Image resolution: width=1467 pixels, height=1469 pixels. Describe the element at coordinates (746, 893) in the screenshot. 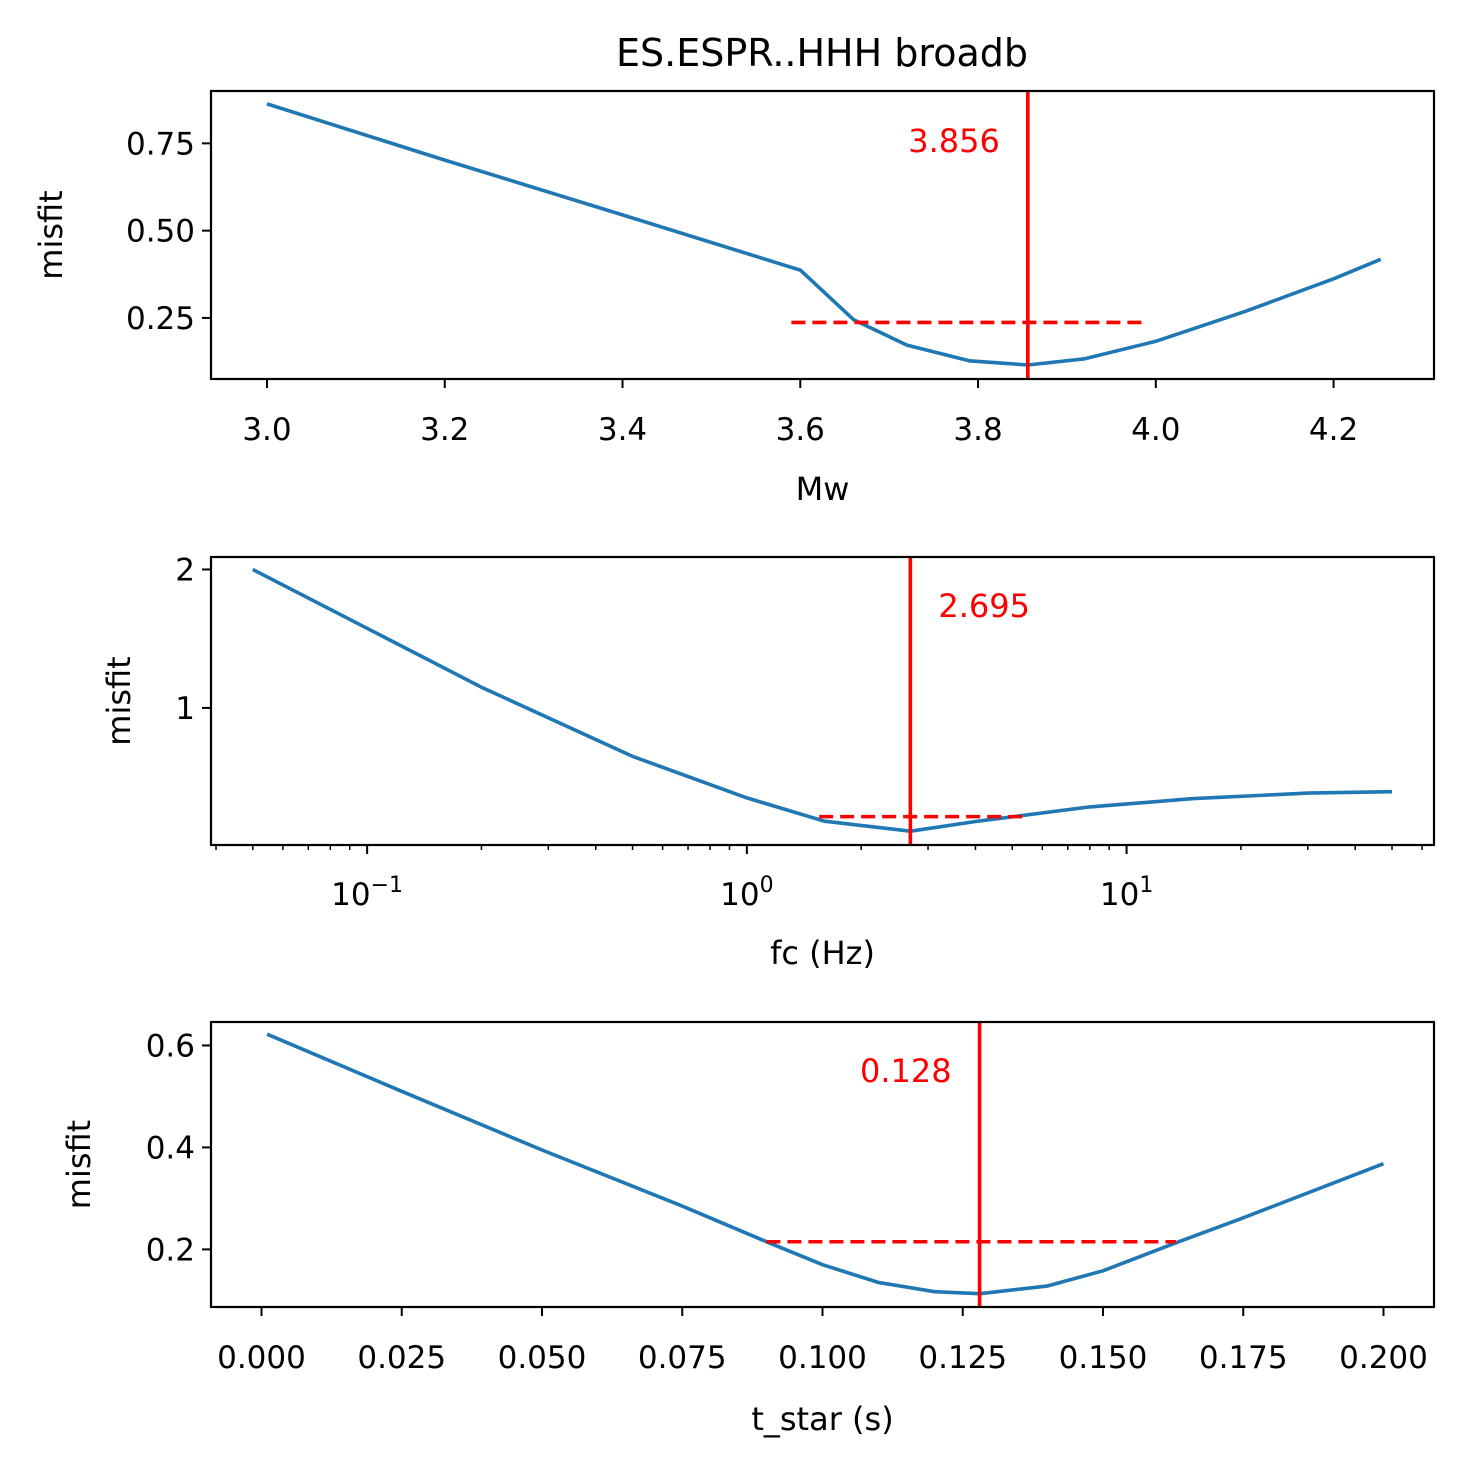

I see `x-tick-label: 10⁰` at that location.